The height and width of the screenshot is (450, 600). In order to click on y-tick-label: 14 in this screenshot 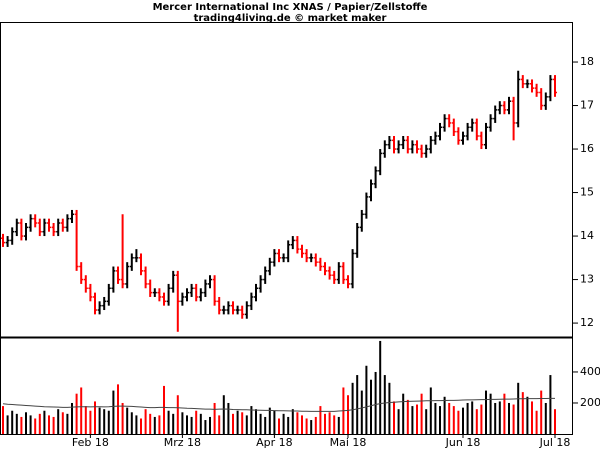, I will do `click(587, 235)`.